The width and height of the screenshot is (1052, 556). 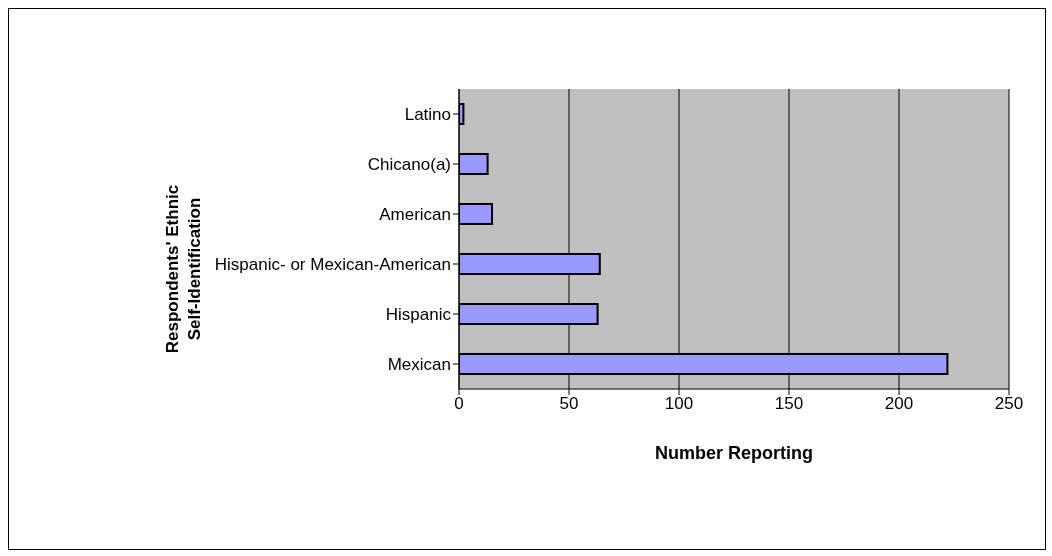 I want to click on x-tick-label: 150, so click(x=789, y=404).